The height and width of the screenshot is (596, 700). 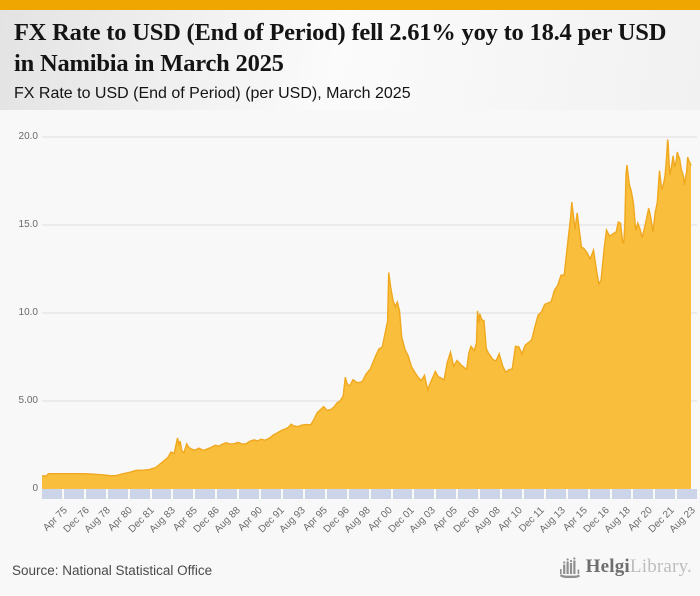 What do you see at coordinates (28, 312) in the screenshot?
I see `y-axis-label: 10.0` at bounding box center [28, 312].